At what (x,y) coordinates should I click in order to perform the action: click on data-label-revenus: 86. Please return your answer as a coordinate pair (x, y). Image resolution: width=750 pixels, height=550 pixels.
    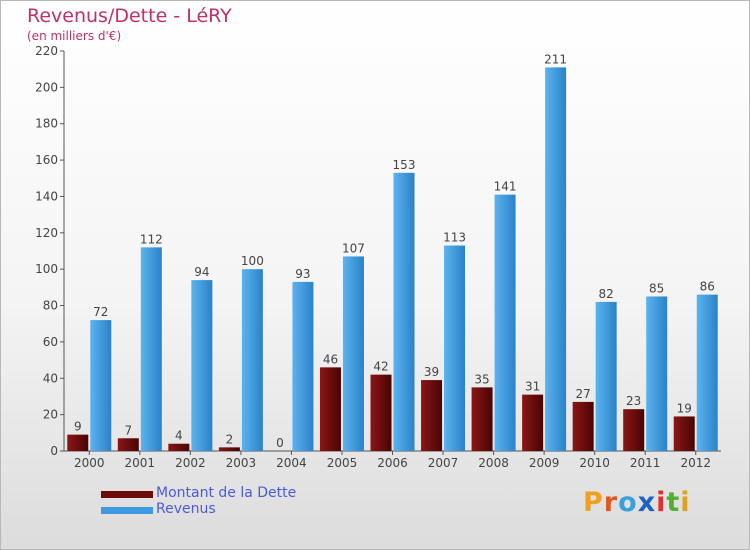
    Looking at the image, I should click on (707, 287).